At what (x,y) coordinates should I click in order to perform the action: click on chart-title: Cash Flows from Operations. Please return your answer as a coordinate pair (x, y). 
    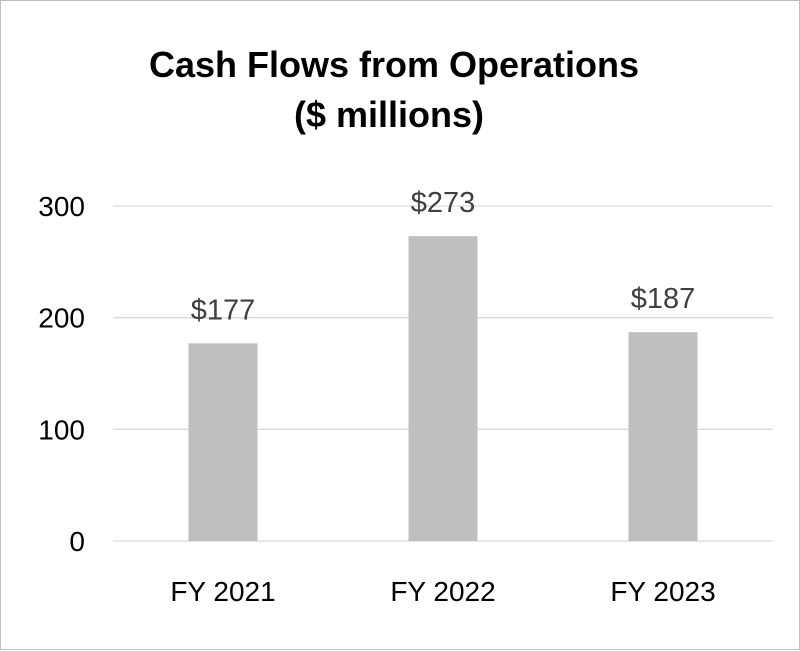
    Looking at the image, I should click on (394, 64).